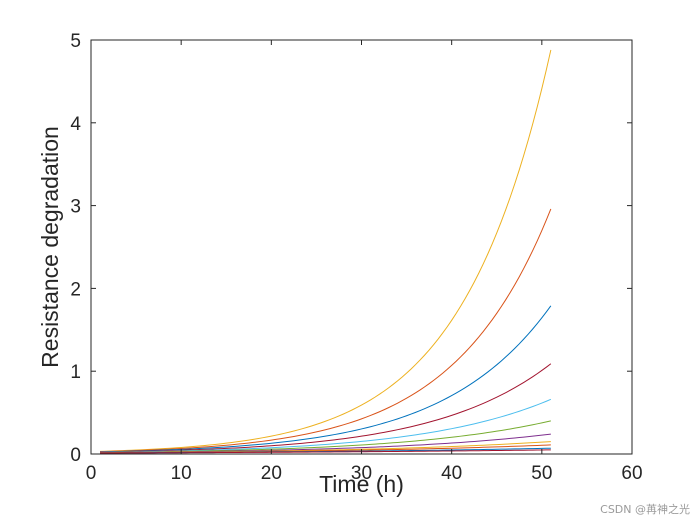  I want to click on x-tick-label: 50, so click(541, 473).